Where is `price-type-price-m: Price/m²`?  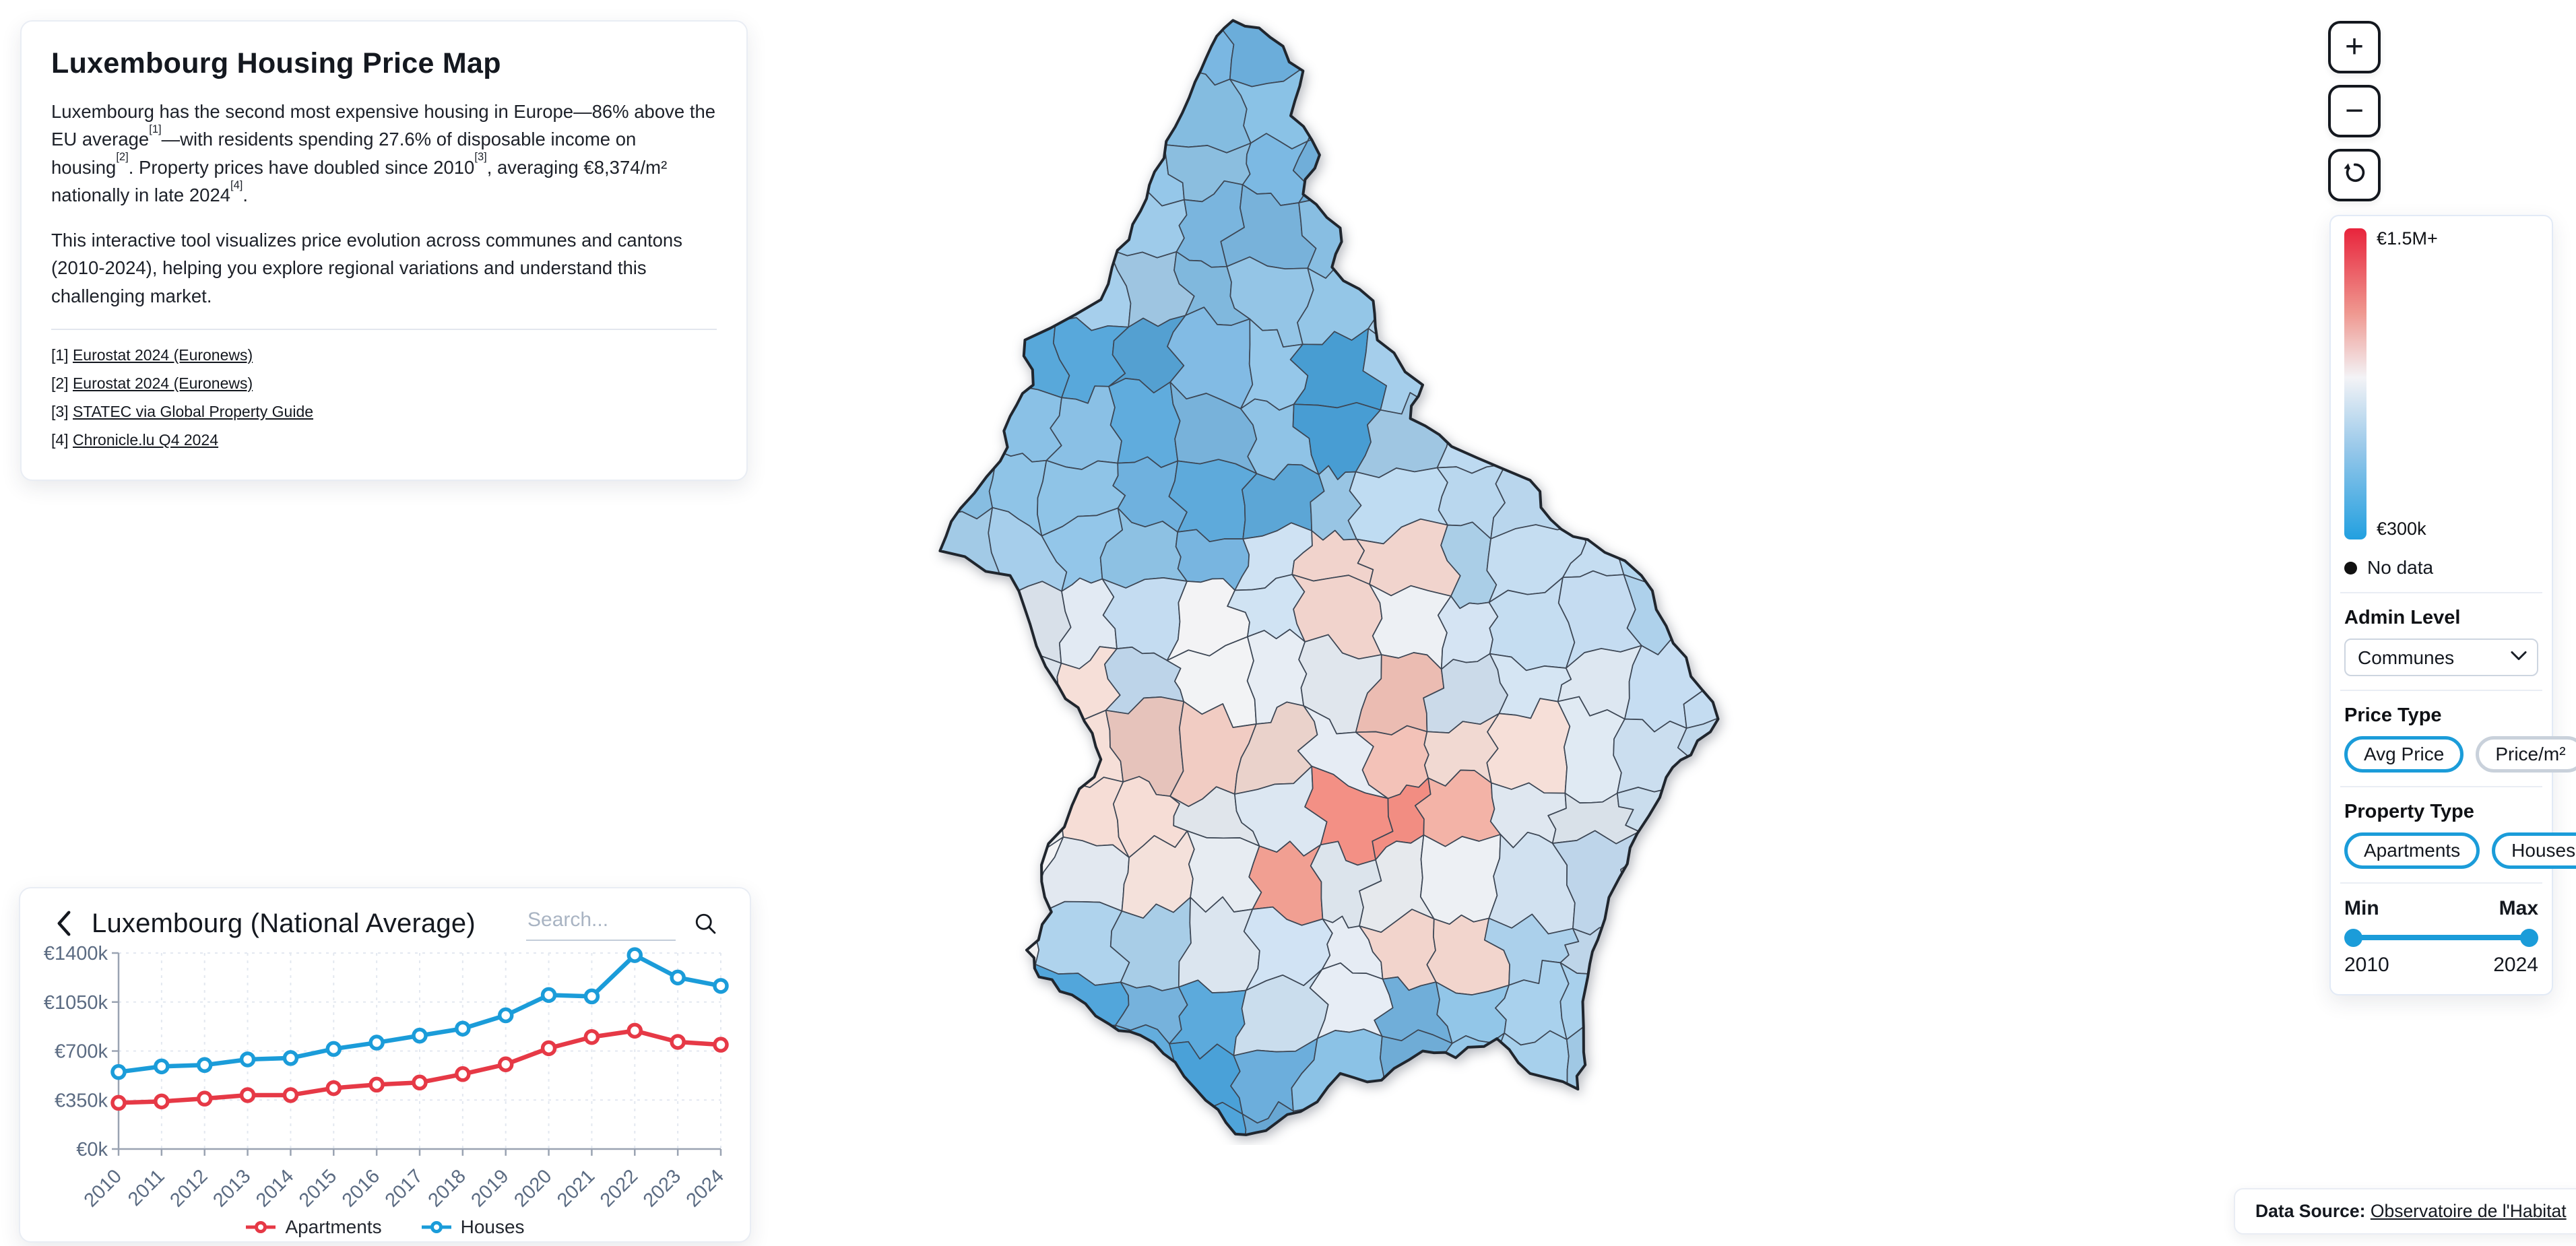 price-type-price-m: Price/m² is located at coordinates (2526, 754).